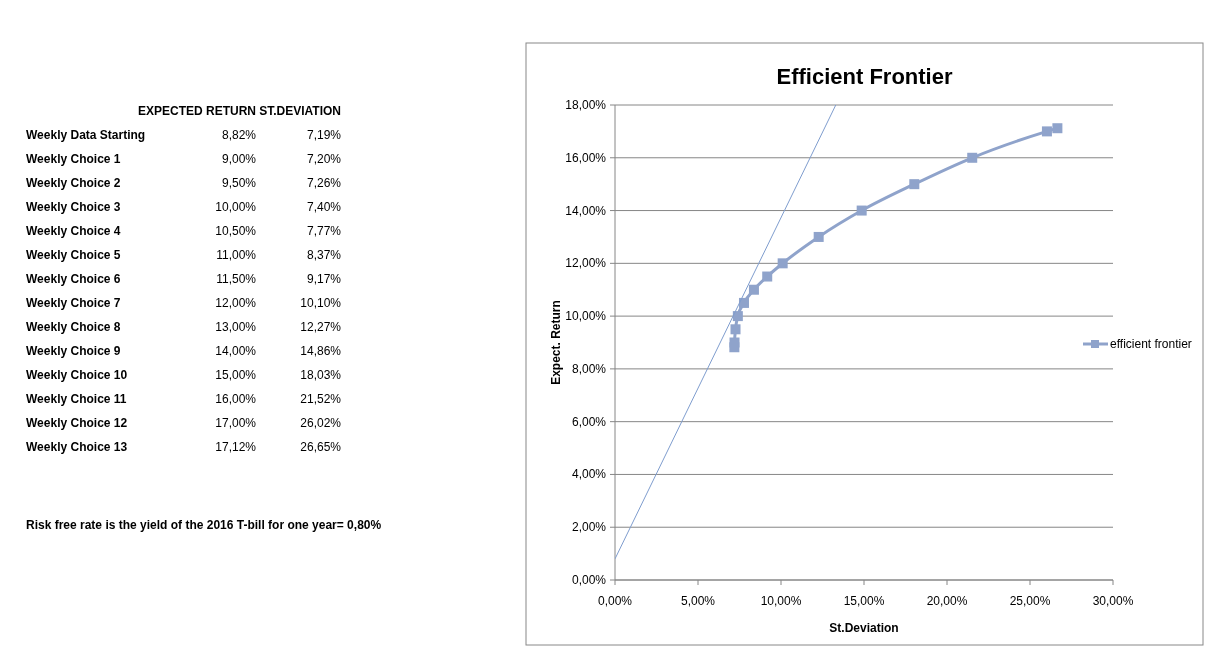 The image size is (1214, 655). I want to click on data-label: 26,02%, so click(321, 423).